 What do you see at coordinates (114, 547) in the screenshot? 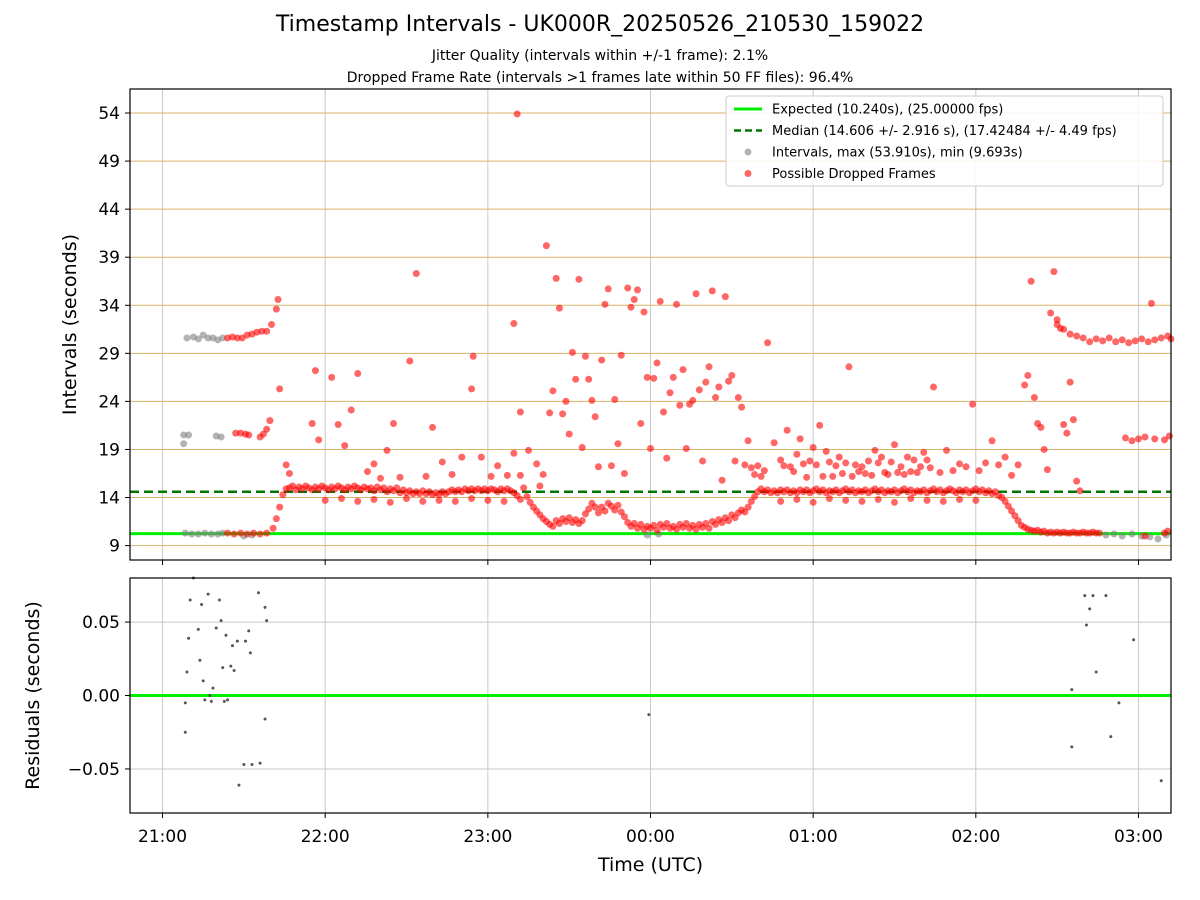
I see `top-ytick-label: 9` at bounding box center [114, 547].